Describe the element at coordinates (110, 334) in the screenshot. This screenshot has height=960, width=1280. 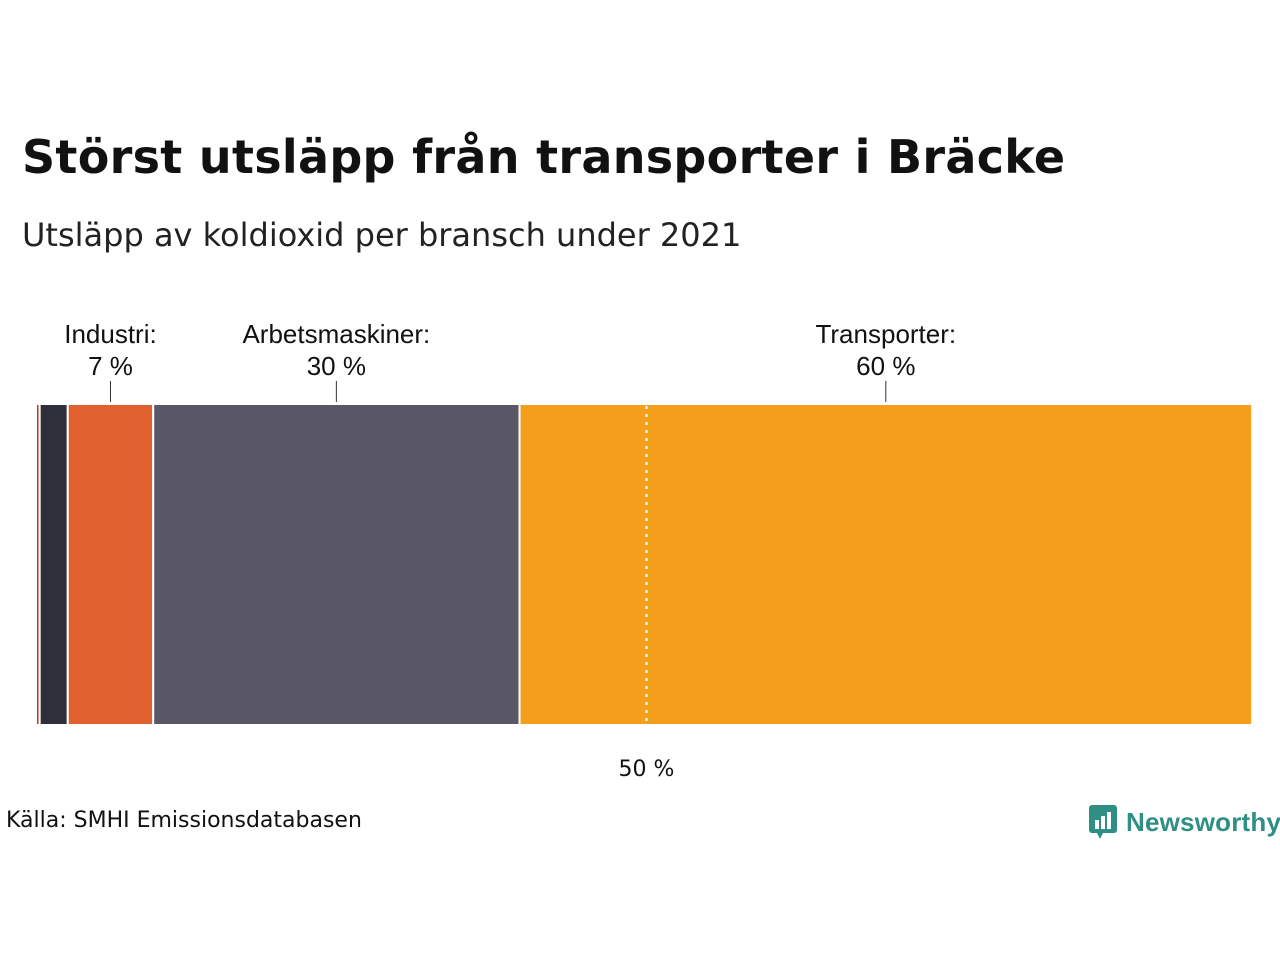
I see `segment-name-label: Industri:` at that location.